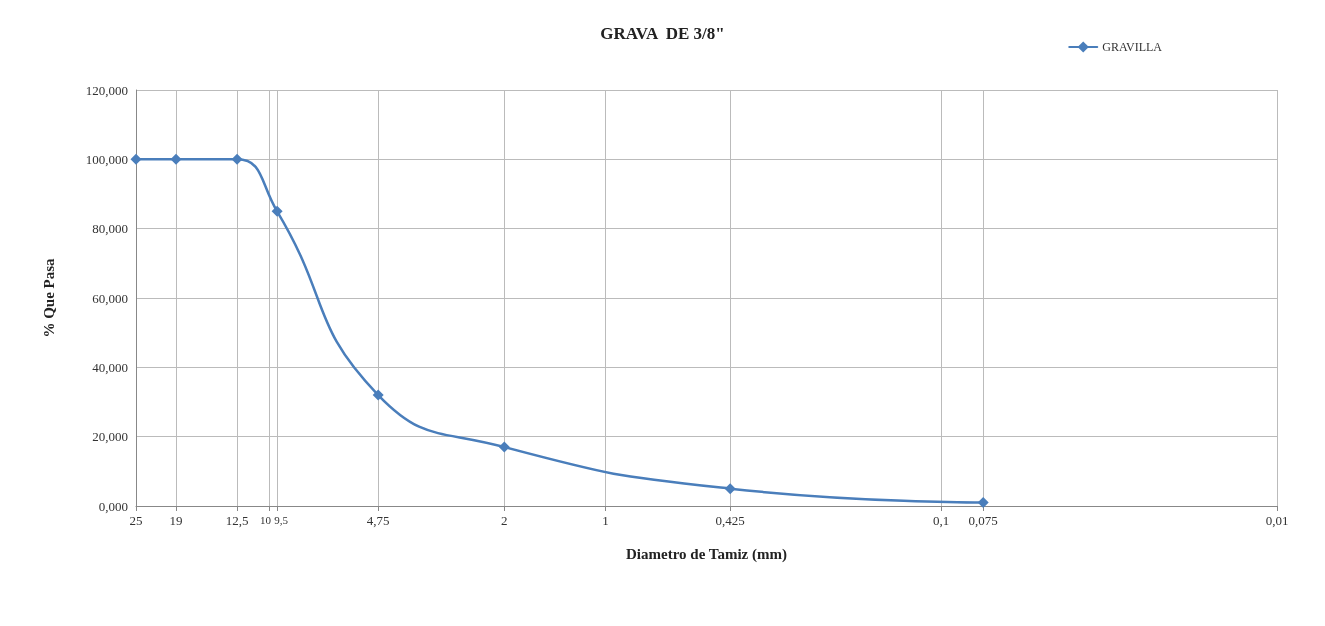  What do you see at coordinates (730, 520) in the screenshot?
I see `x-tick-label: 0,425` at bounding box center [730, 520].